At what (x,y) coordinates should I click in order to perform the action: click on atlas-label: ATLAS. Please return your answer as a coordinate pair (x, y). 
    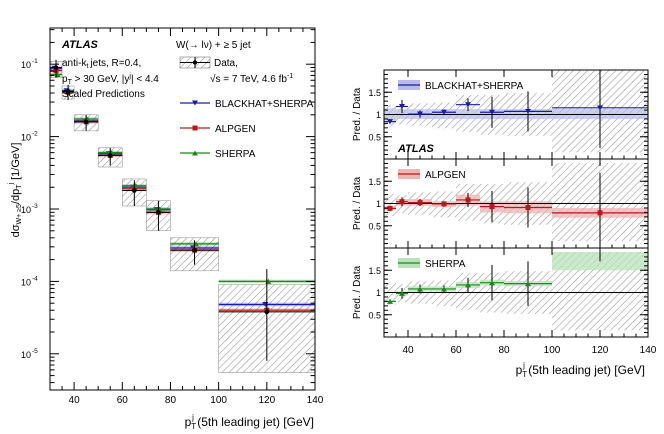
    Looking at the image, I should click on (80, 45).